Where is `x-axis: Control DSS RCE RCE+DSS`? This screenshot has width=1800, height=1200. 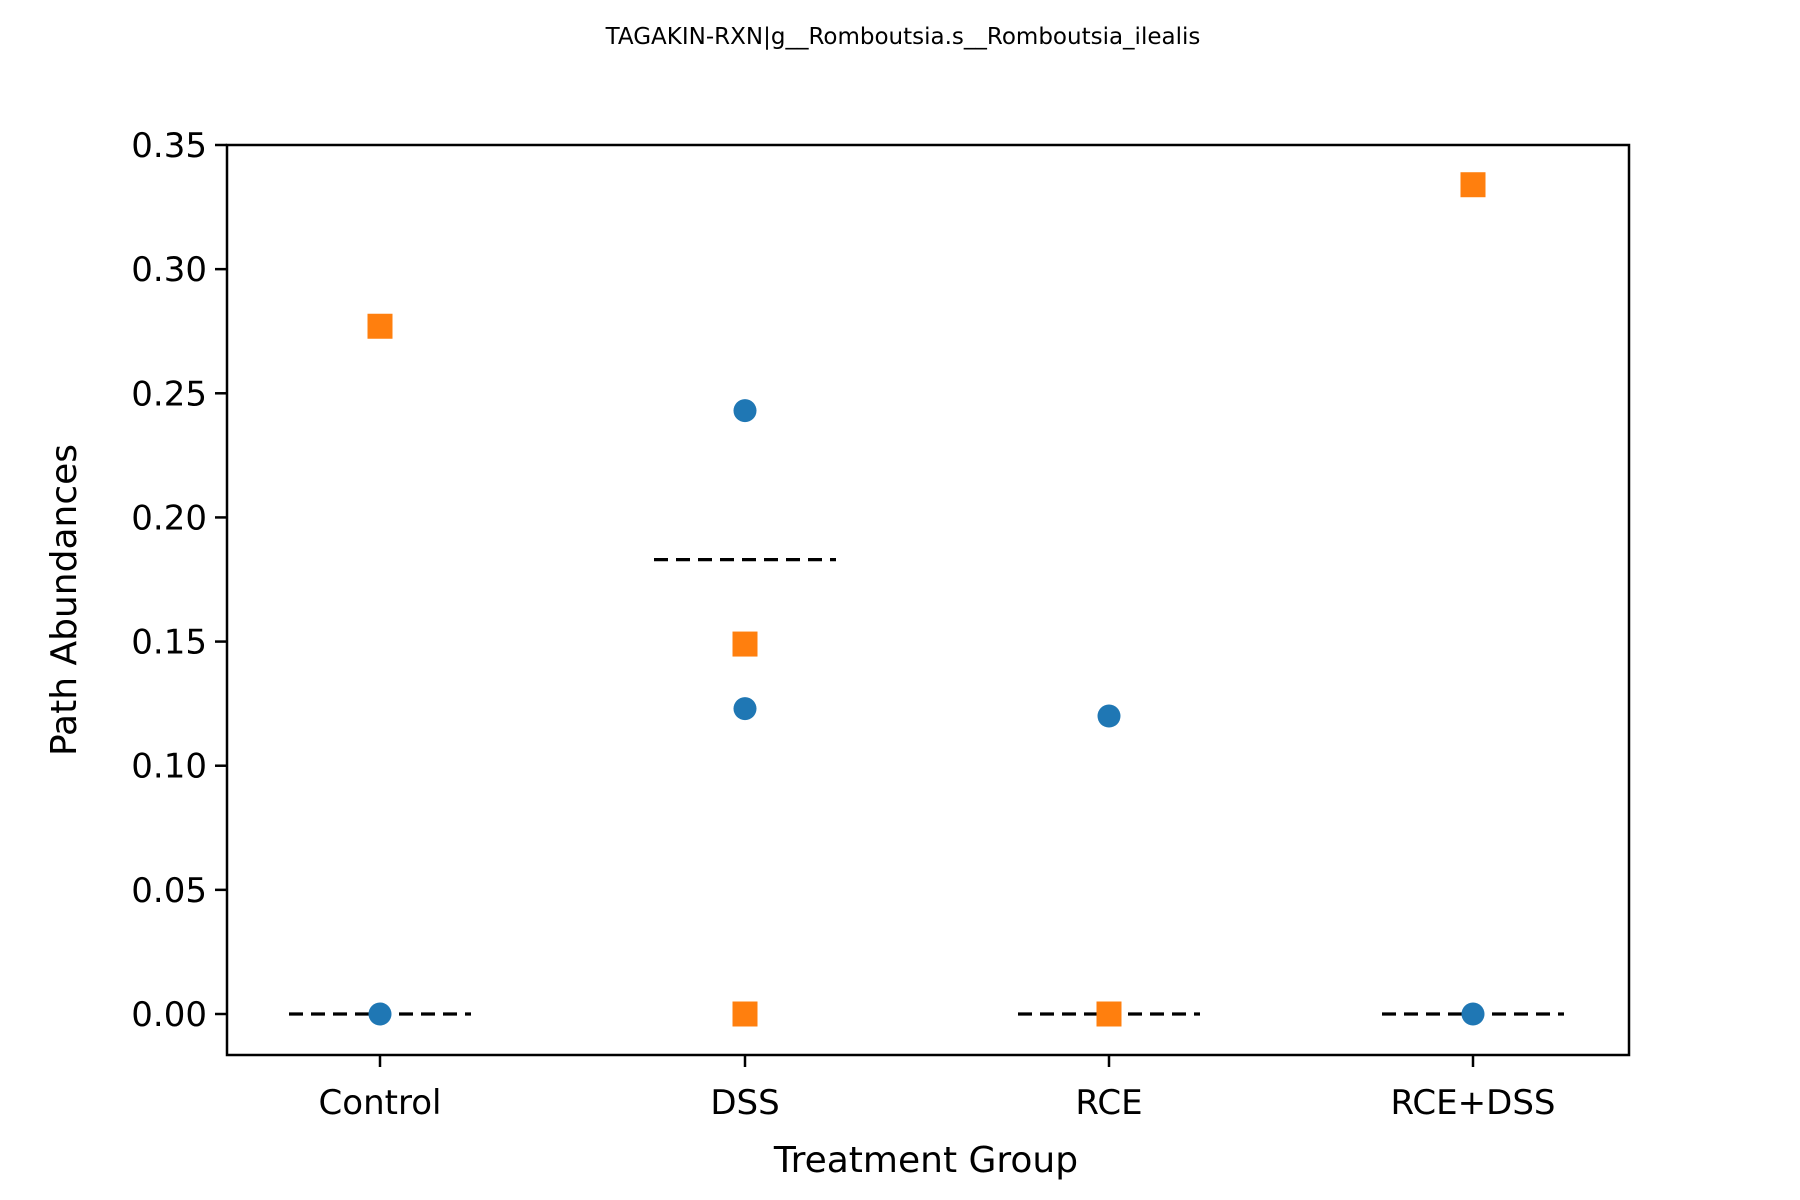 x-axis: Control DSS RCE RCE+DSS is located at coordinates (937, 1089).